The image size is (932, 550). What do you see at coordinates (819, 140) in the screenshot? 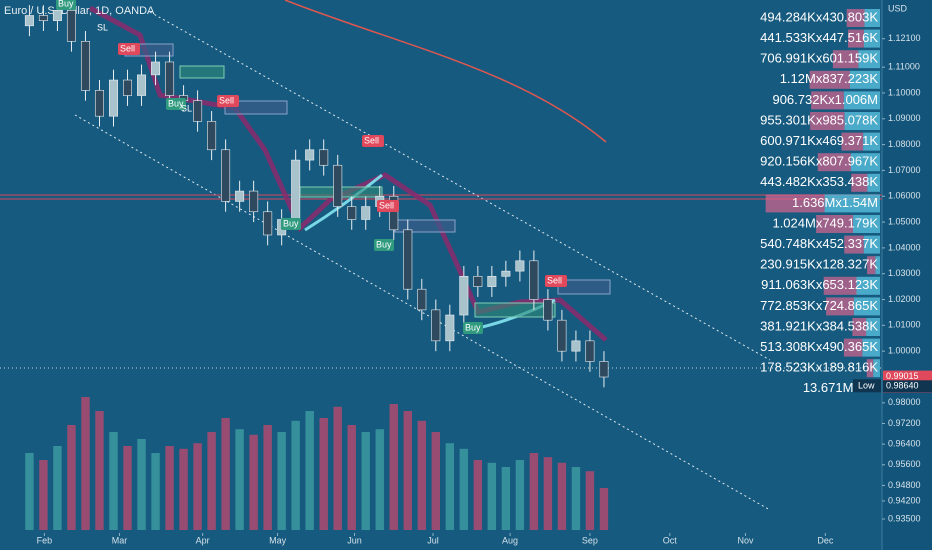
I see `profile-label: 600.971Kx469.371K` at bounding box center [819, 140].